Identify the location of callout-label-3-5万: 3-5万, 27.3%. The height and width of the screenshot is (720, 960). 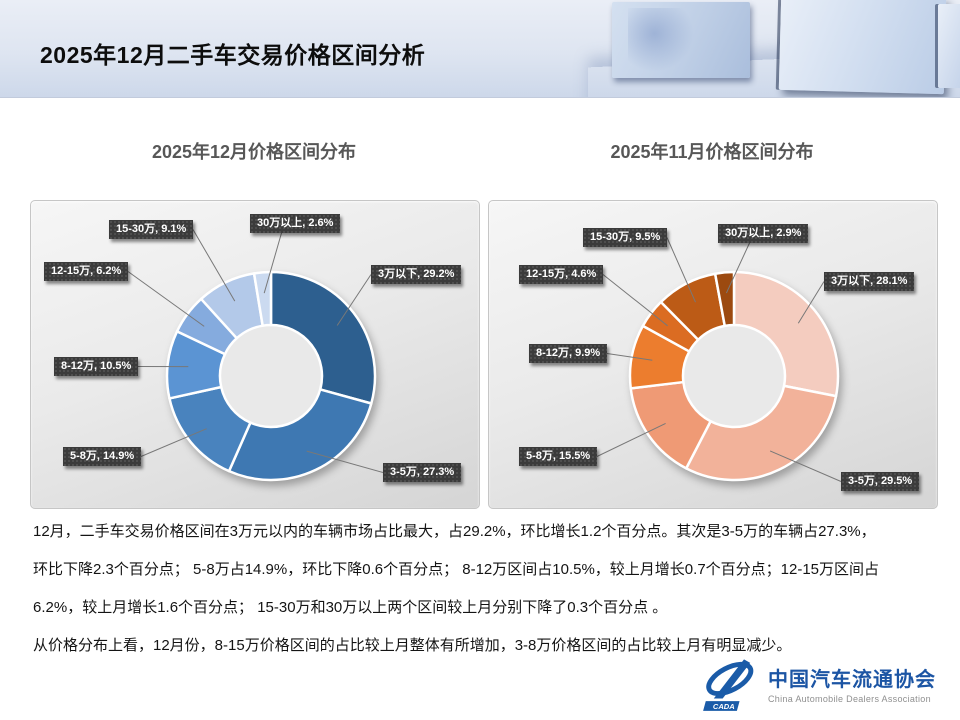
(422, 472).